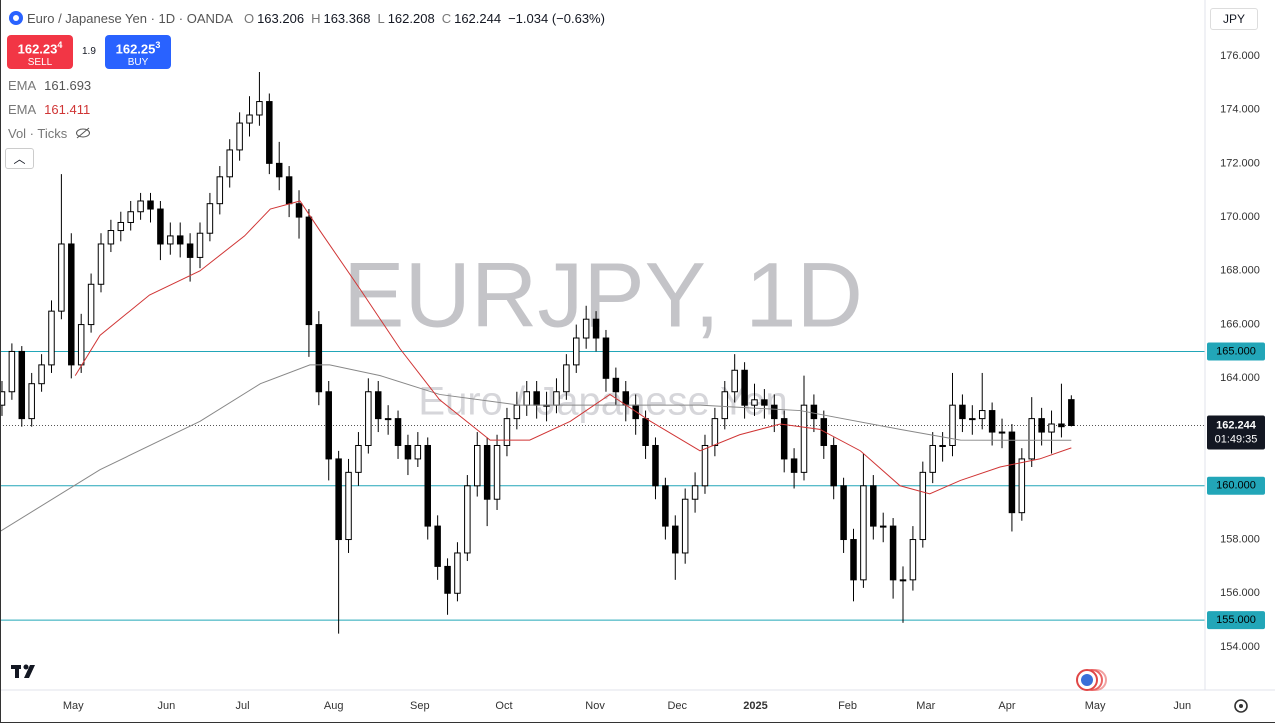 The image size is (1275, 723). I want to click on sell-button: 162.234 SELL, so click(40, 52).